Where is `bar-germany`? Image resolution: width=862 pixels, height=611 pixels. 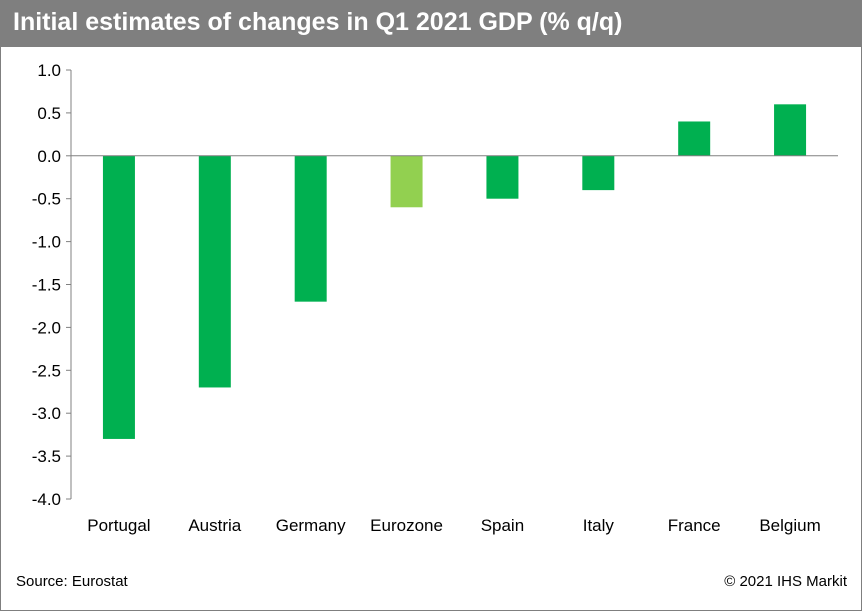
bar-germany is located at coordinates (310, 228).